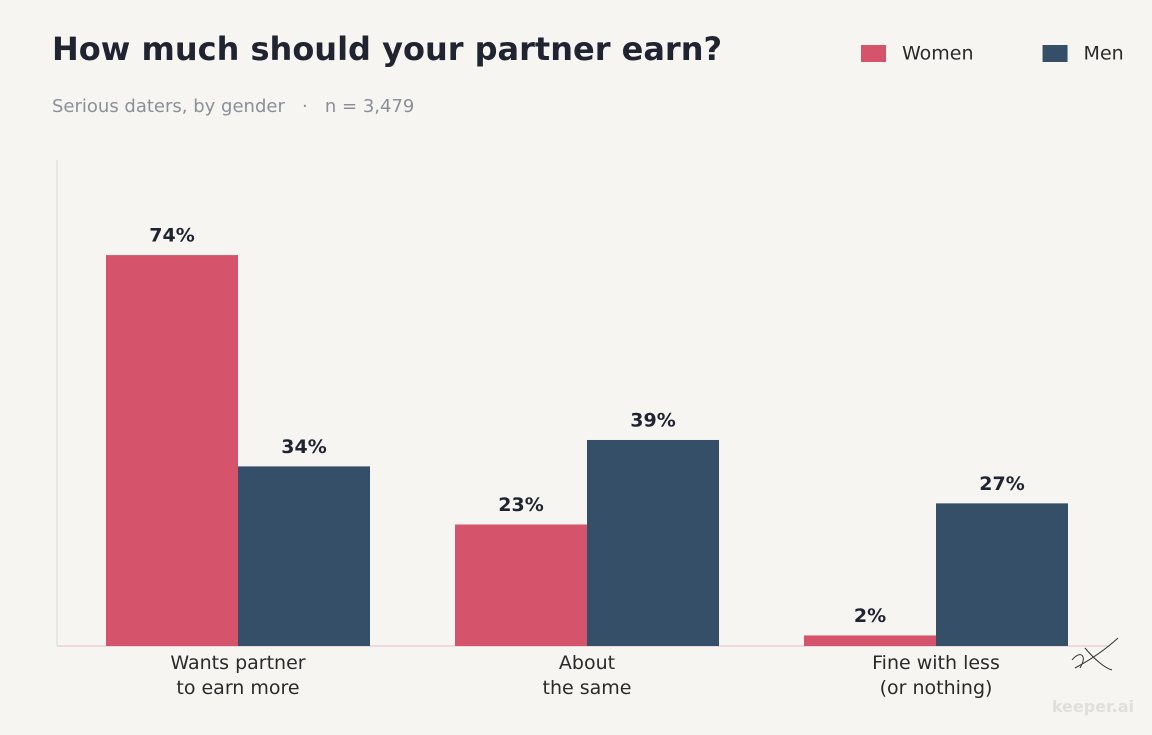  I want to click on x-tick-label: Wants partner to earn more, so click(238, 675).